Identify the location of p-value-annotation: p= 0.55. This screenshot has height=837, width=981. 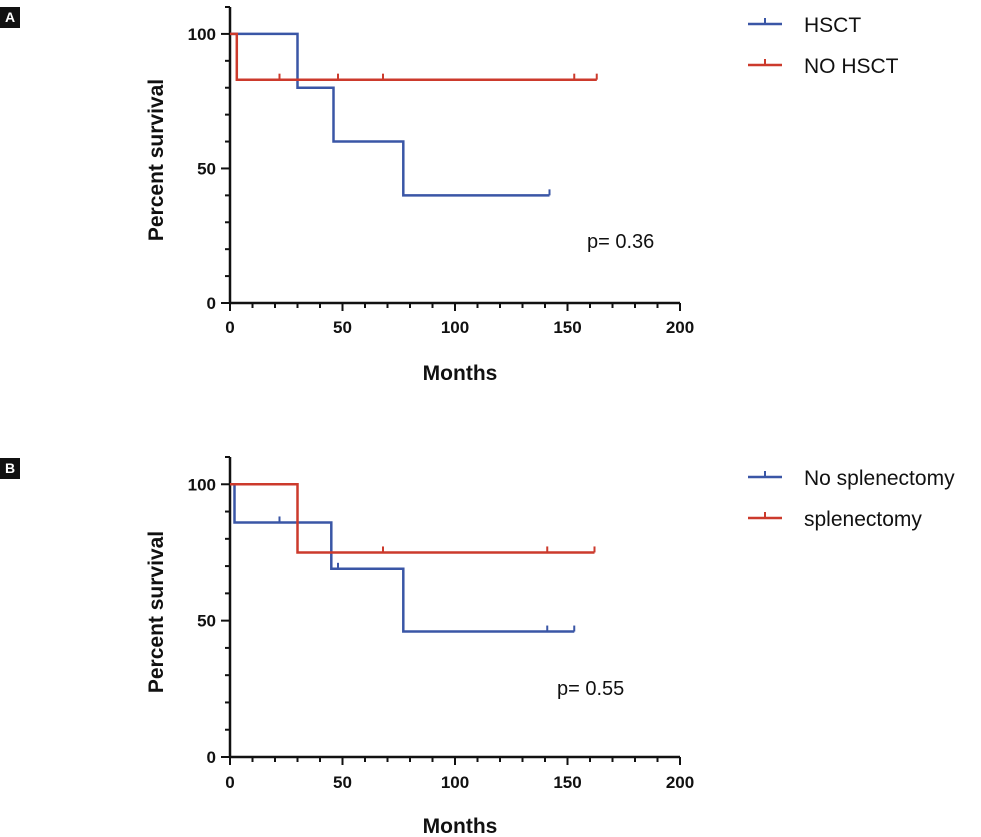
(590, 689).